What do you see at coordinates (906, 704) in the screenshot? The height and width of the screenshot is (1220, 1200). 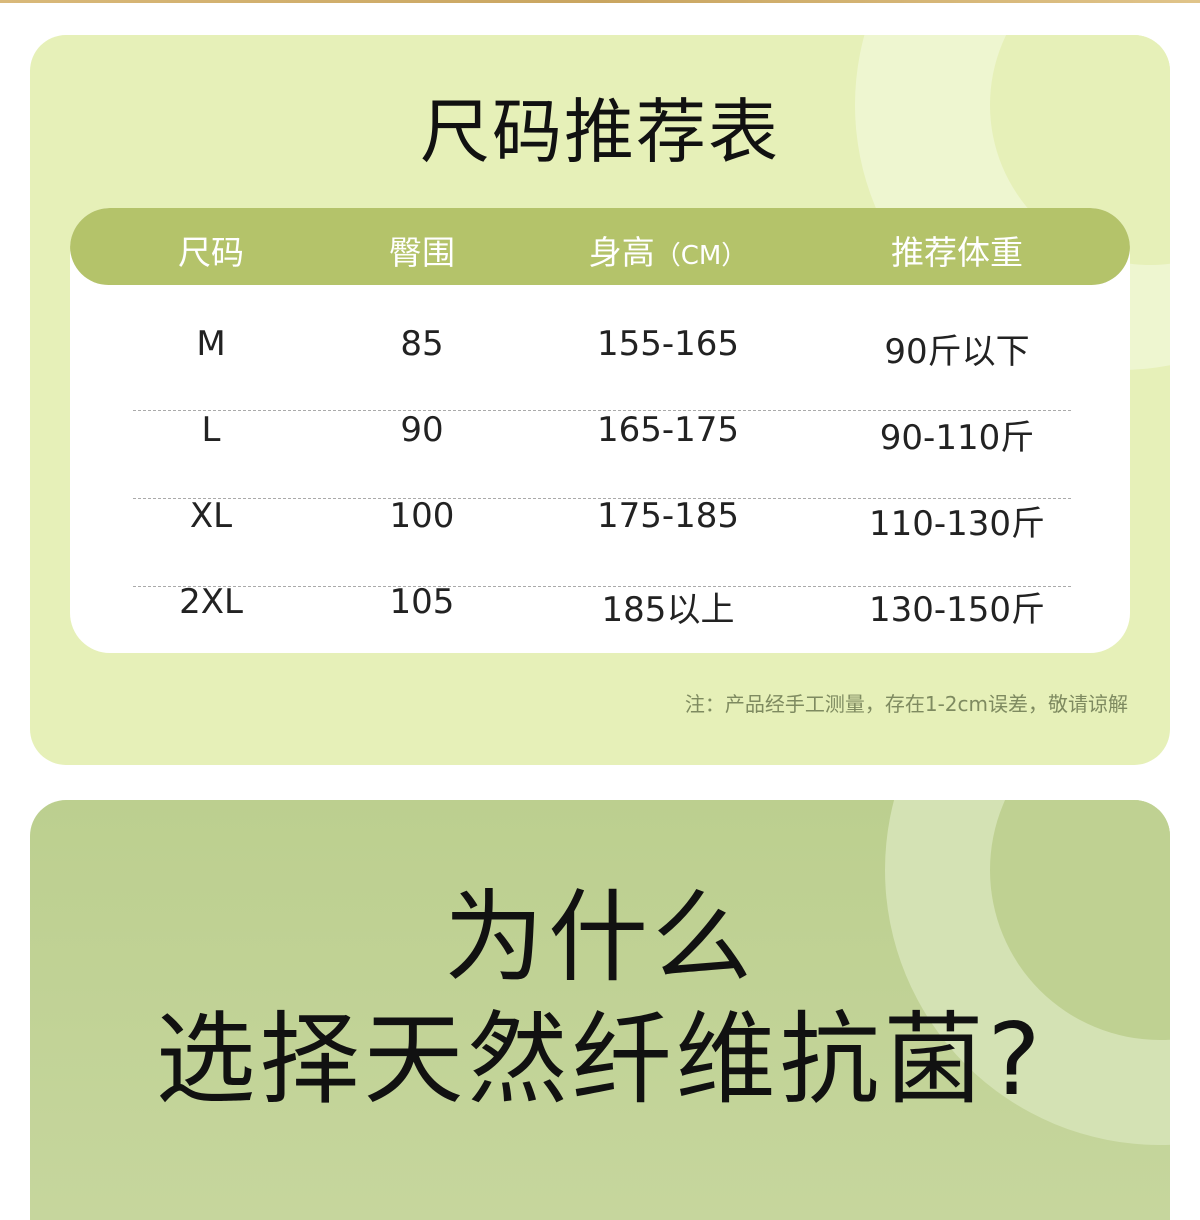 I see `measurement-note: 注：产品经手工测量，存在1-2cm误差，敬请谅解` at bounding box center [906, 704].